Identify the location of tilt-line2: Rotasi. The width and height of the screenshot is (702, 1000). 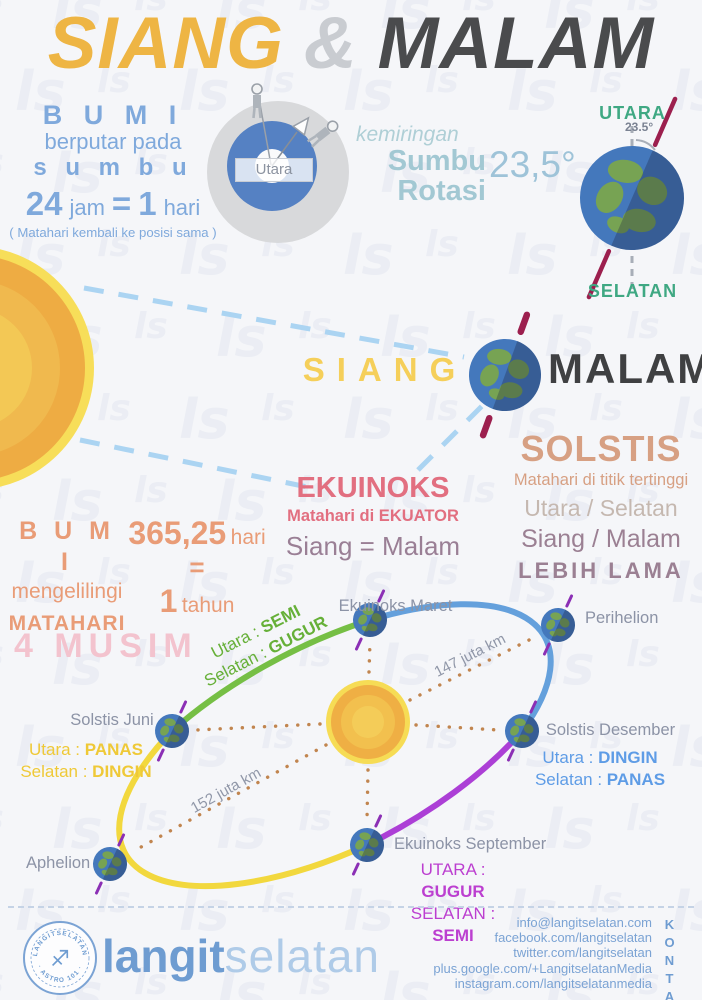
(441, 191).